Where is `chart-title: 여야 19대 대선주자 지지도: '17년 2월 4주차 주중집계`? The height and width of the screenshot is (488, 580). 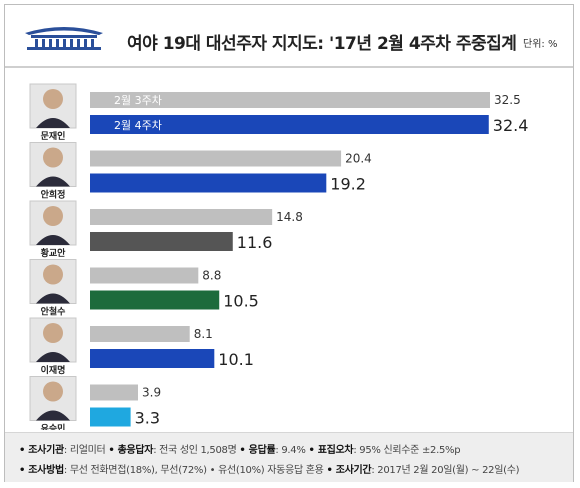 chart-title: 여야 19대 대선주자 지지도: '17년 2월 4주차 주중집계 is located at coordinates (322, 44).